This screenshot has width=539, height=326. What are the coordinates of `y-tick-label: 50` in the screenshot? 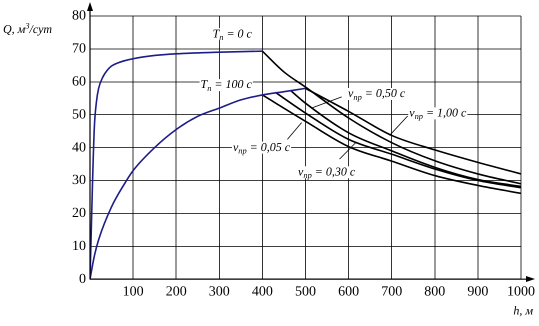 It's located at (79, 114).